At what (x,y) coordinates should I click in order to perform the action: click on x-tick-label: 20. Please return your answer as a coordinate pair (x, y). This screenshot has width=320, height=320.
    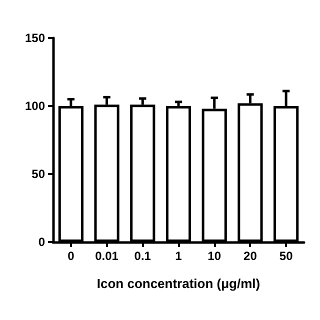
    Looking at the image, I should click on (251, 256).